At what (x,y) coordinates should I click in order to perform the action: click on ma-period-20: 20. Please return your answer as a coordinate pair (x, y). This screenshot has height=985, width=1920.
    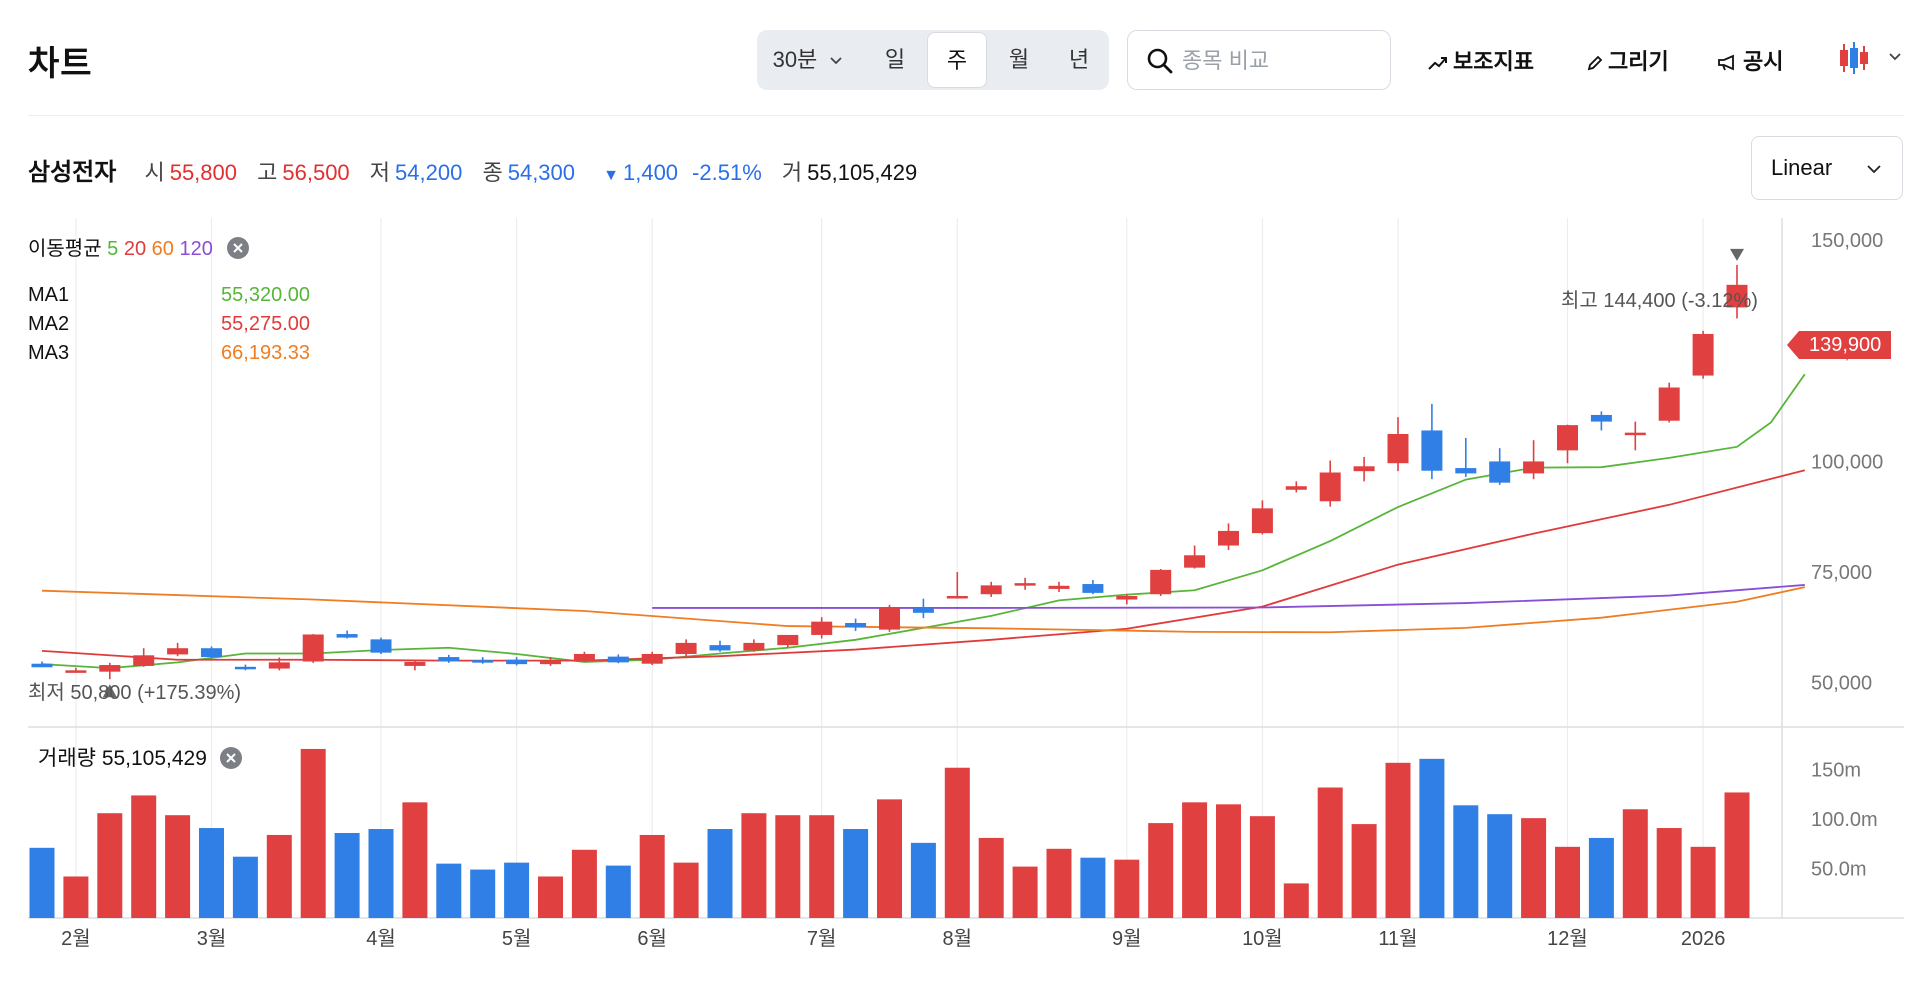
    Looking at the image, I should click on (135, 249).